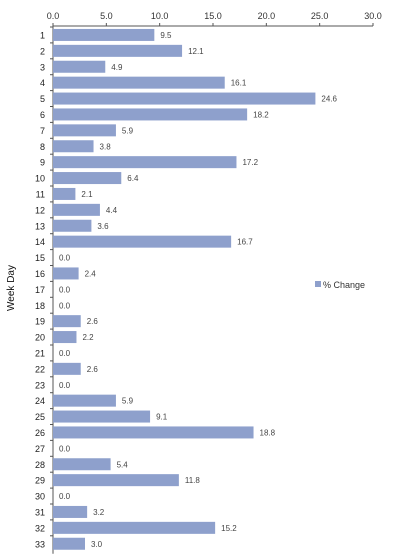  Describe the element at coordinates (40, 449) in the screenshot. I see `category-label: 27` at that location.